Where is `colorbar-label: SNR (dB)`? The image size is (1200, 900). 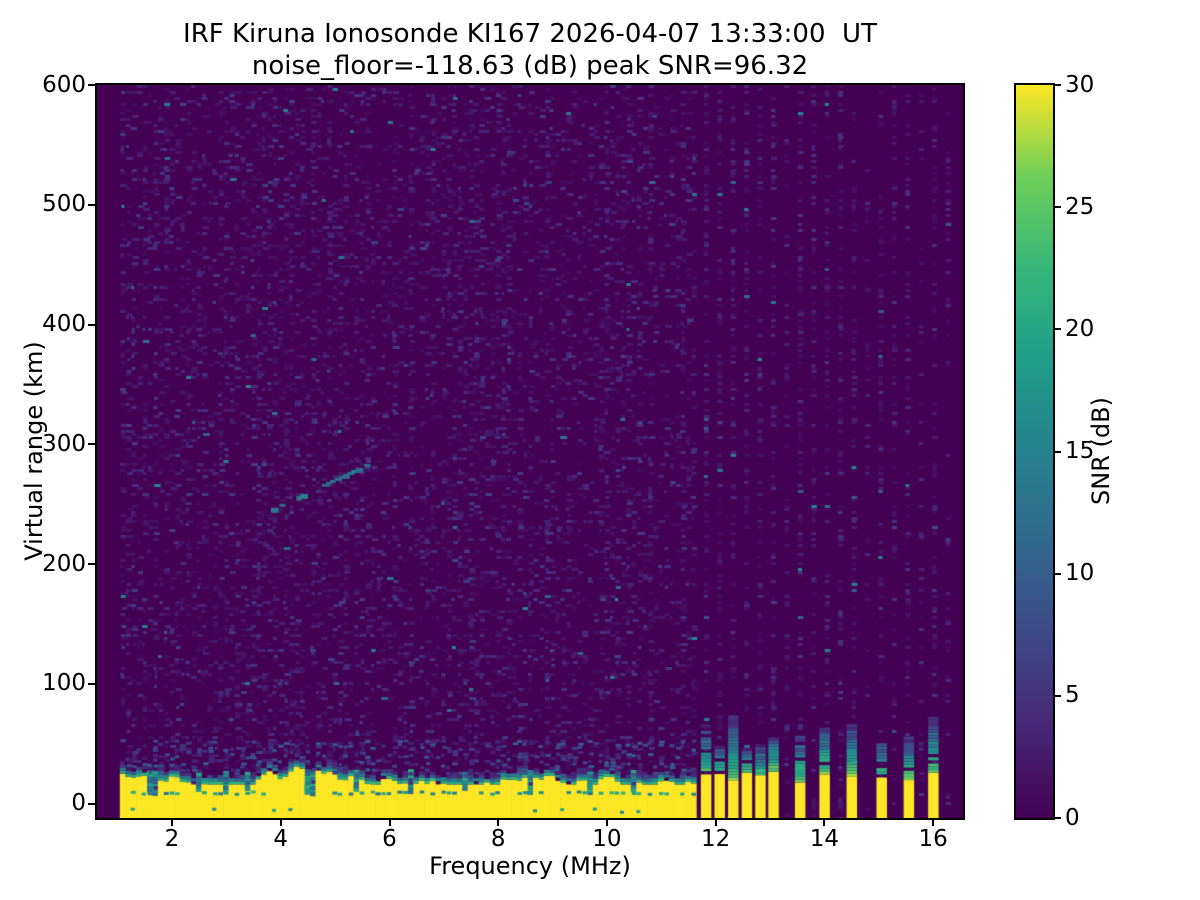 colorbar-label: SNR (dB) is located at coordinates (1101, 451).